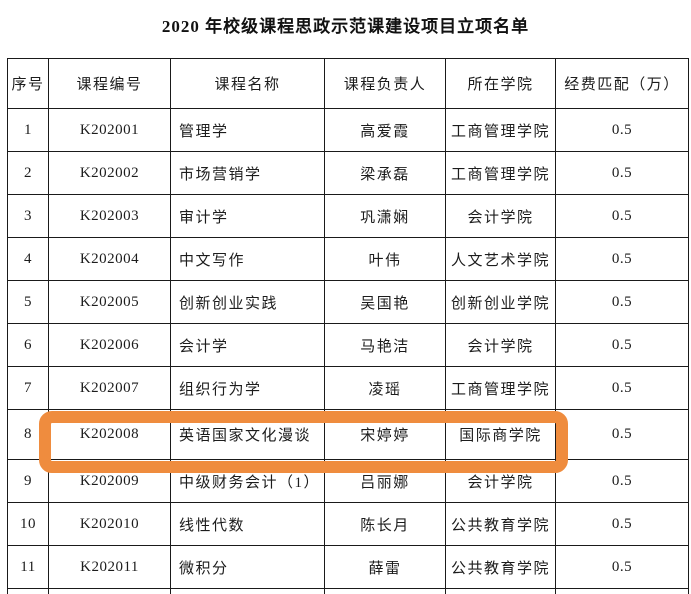 This screenshot has height=594, width=691. I want to click on column-header: 序号, so click(28, 83).